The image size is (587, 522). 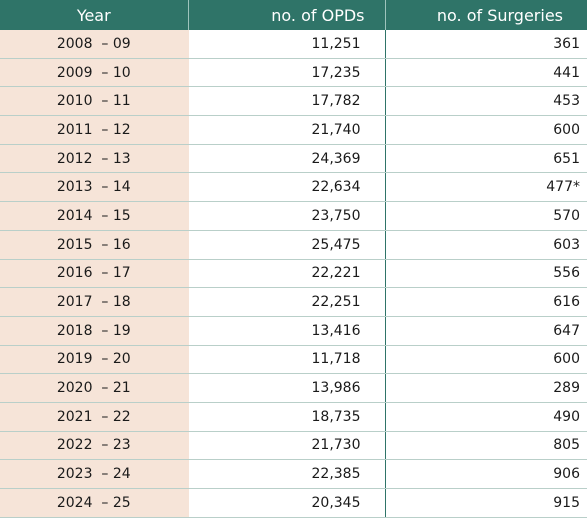 I want to click on surgeries-cell: 289, so click(x=486, y=388).